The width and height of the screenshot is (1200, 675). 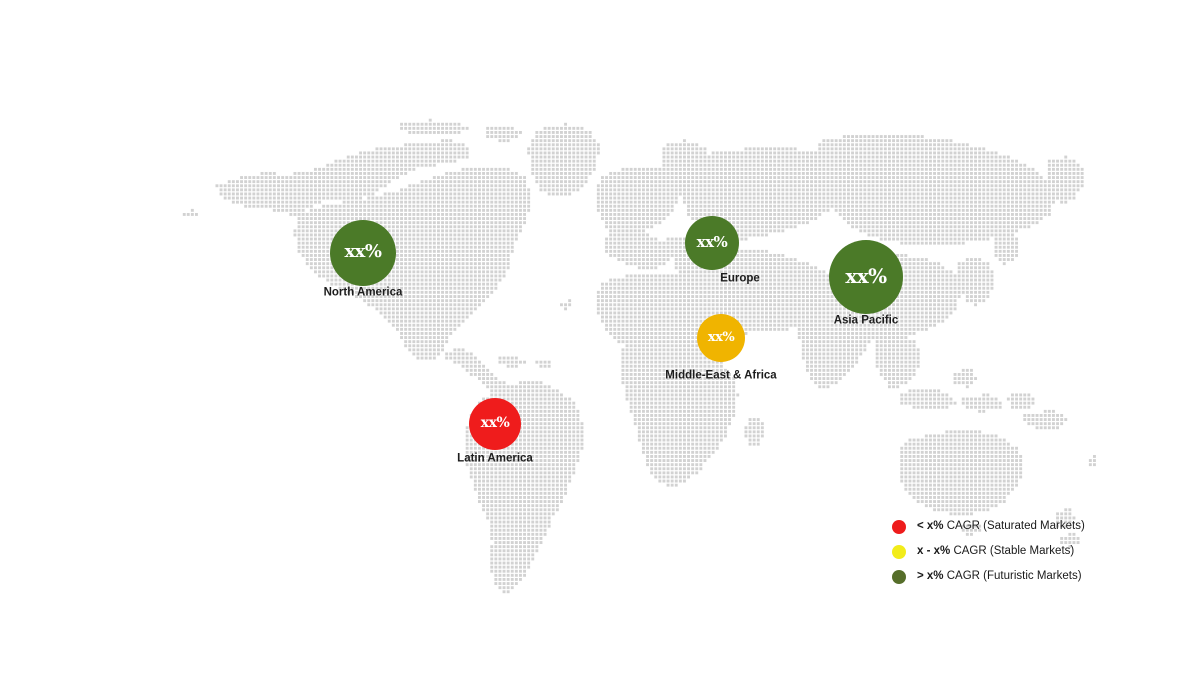 I want to click on legend-label-saturated: < x% CAGR (Saturated Markets), so click(x=1001, y=526).